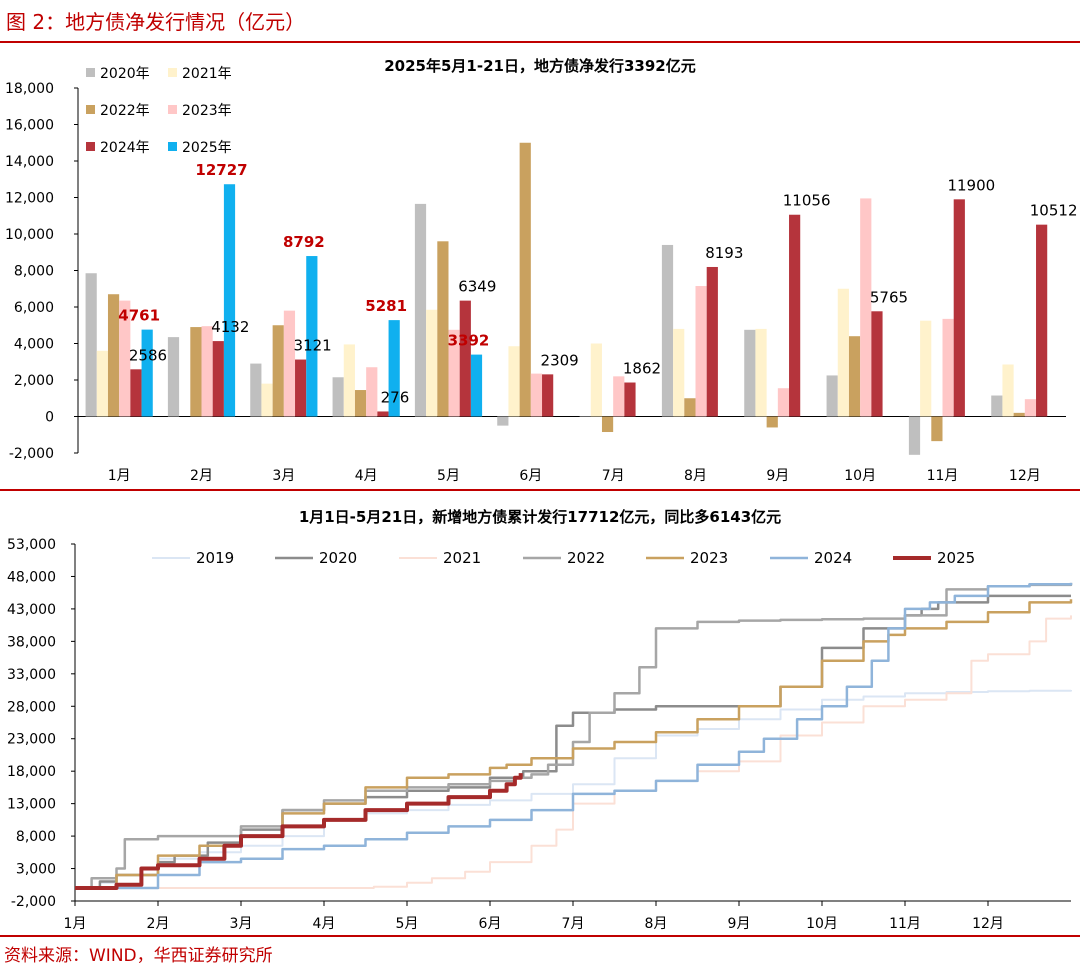 The height and width of the screenshot is (973, 1080). Describe the element at coordinates (34, 272) in the screenshot. I see `bar-y-tick-label: 8,000` at that location.